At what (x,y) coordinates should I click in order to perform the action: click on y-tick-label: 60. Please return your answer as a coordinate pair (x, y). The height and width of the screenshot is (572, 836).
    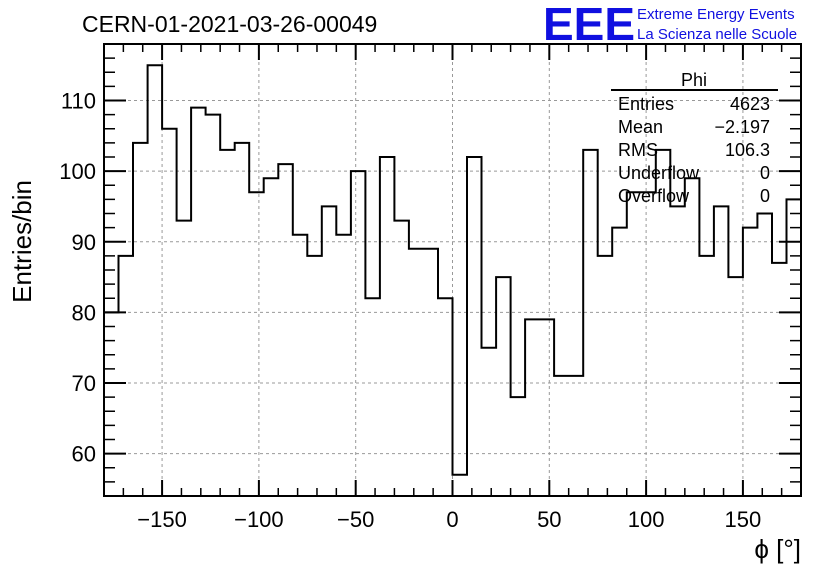
    Looking at the image, I should click on (84, 454).